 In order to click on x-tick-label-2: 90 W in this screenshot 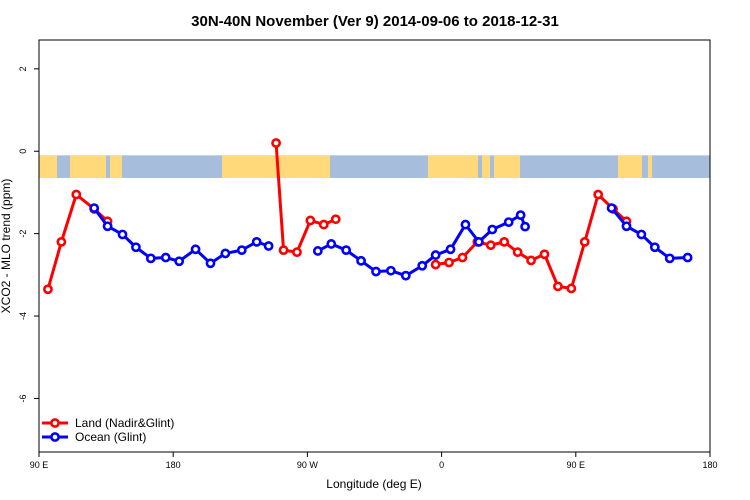, I will do `click(308, 465)`.